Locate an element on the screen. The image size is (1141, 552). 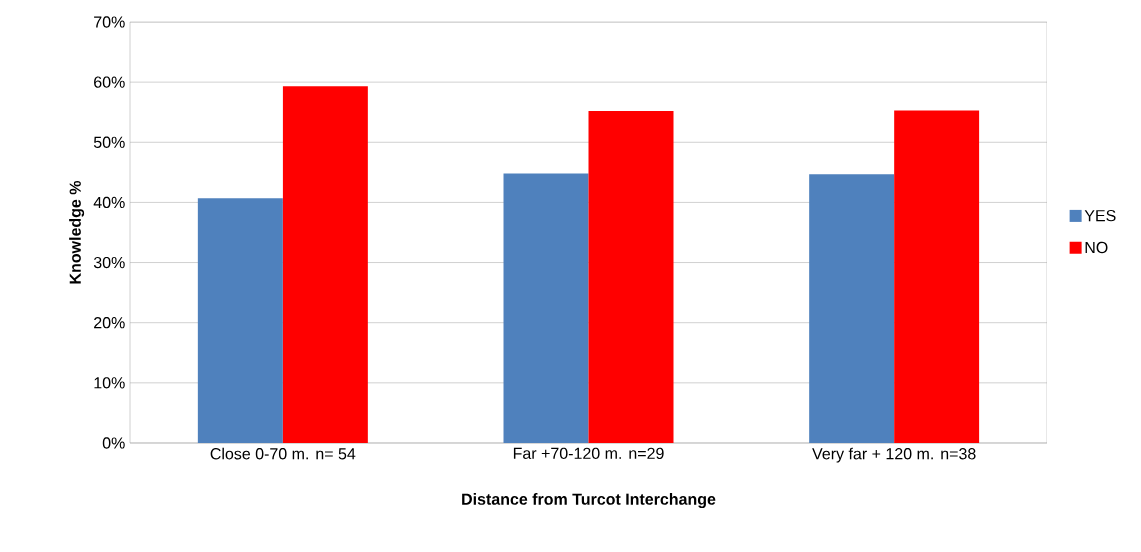
y-tick-label: 10% is located at coordinates (109, 383).